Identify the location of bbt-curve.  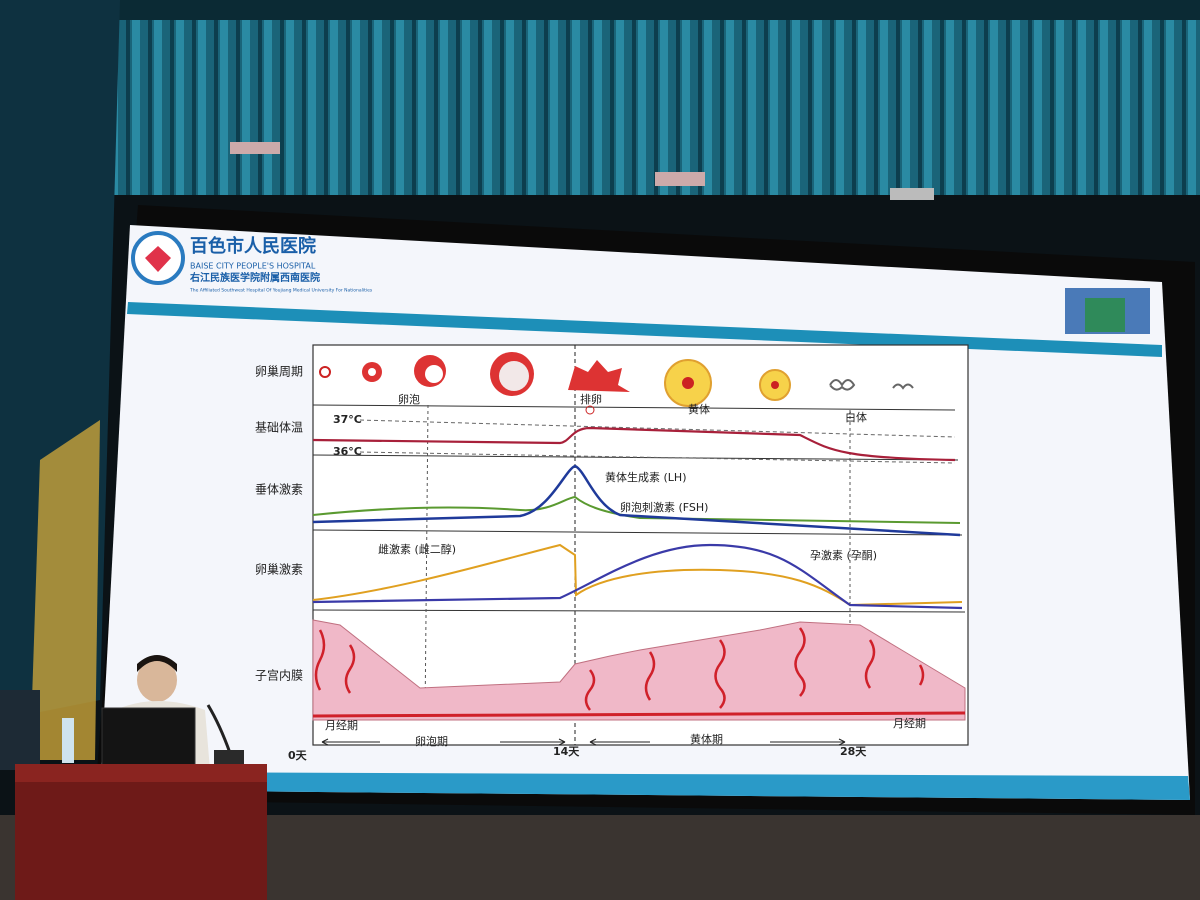
(634, 444).